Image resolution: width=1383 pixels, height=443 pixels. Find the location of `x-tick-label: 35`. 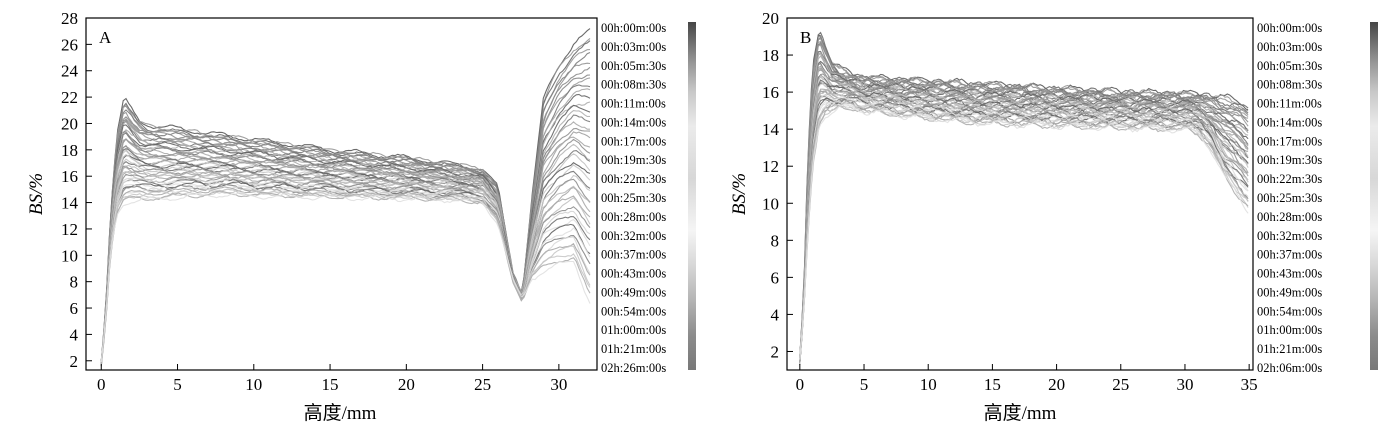

x-tick-label: 35 is located at coordinates (1249, 384).